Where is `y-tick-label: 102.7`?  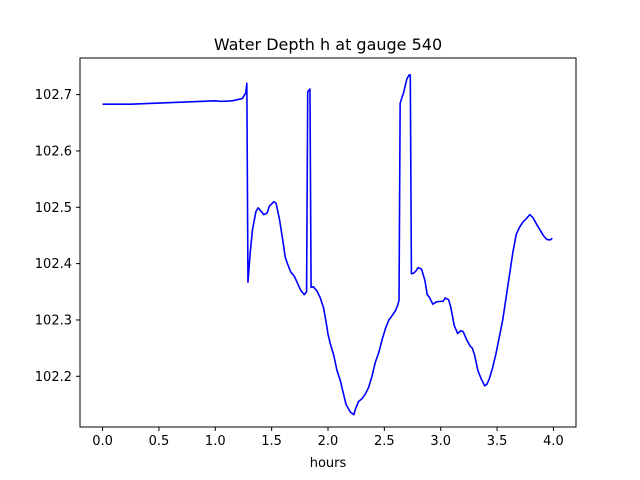
y-tick-label: 102.7 is located at coordinates (53, 95).